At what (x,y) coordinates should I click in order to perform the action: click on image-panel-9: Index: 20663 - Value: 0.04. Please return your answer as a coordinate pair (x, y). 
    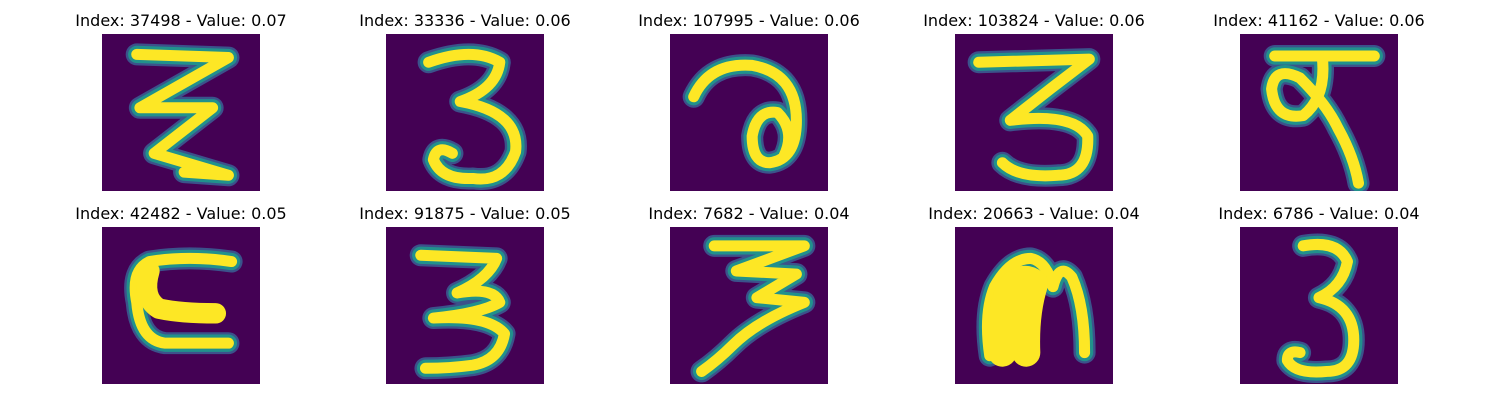
    Looking at the image, I should click on (1034, 293).